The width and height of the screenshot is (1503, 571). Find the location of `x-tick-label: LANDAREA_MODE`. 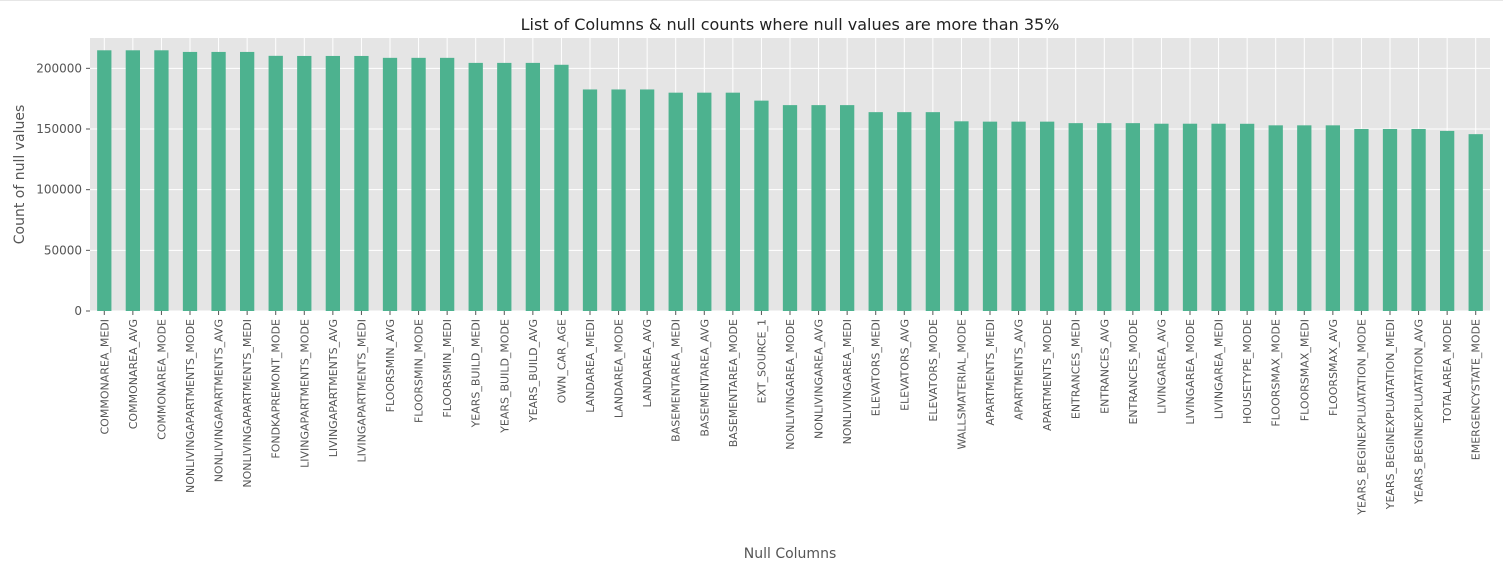

x-tick-label: LANDAREA_MODE is located at coordinates (619, 368).